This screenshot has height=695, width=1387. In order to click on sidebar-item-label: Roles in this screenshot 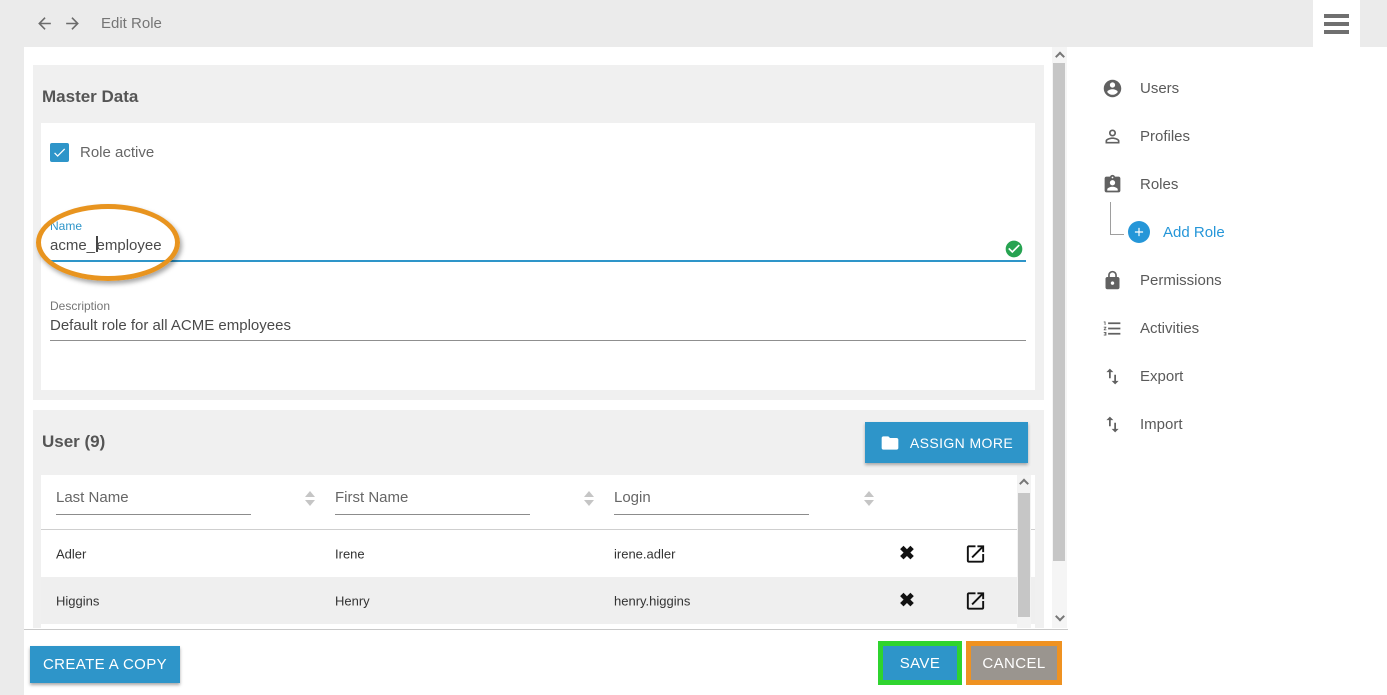, I will do `click(1159, 184)`.